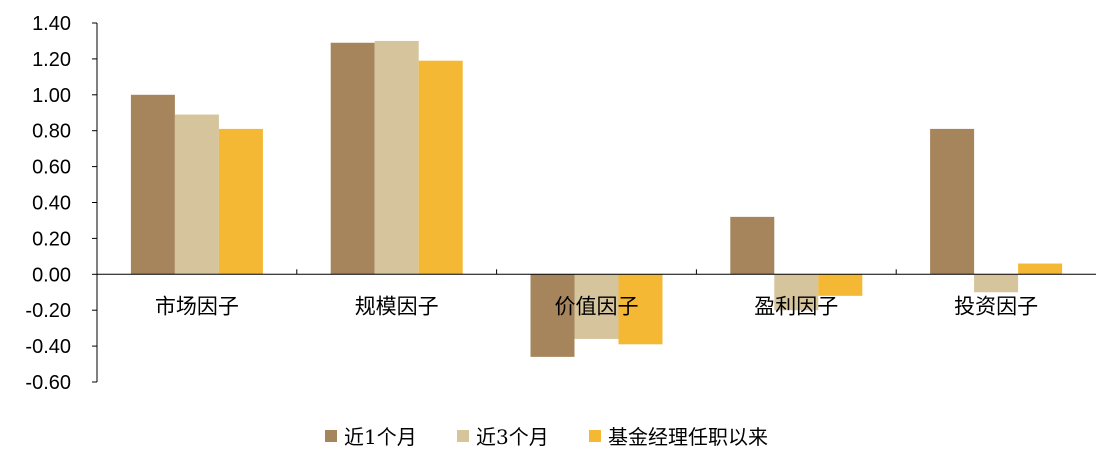 The height and width of the screenshot is (464, 1098). I want to click on legend-label: 近1个月, so click(380, 437).